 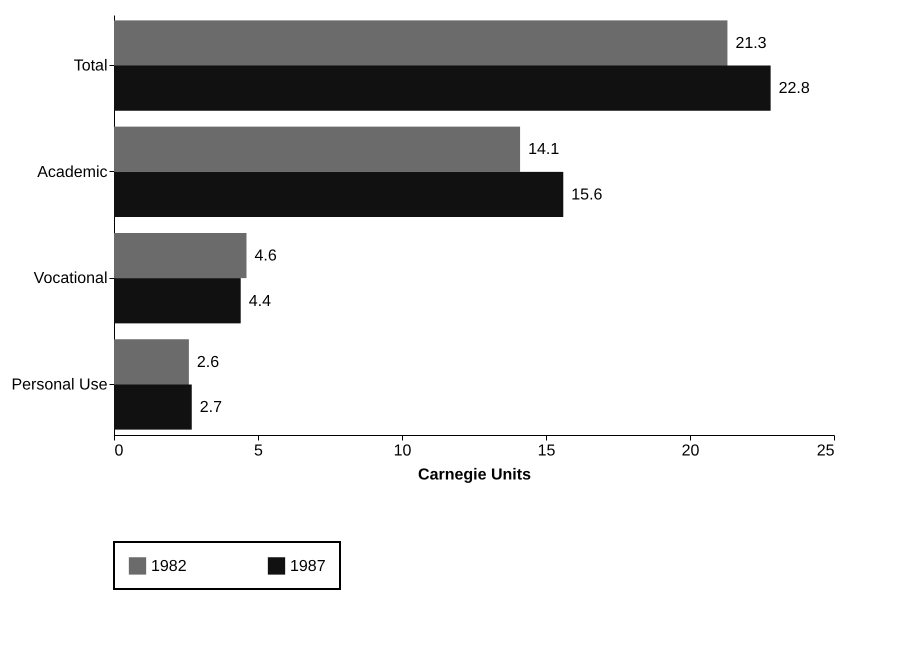 What do you see at coordinates (211, 407) in the screenshot?
I see `data-label: 2.7` at bounding box center [211, 407].